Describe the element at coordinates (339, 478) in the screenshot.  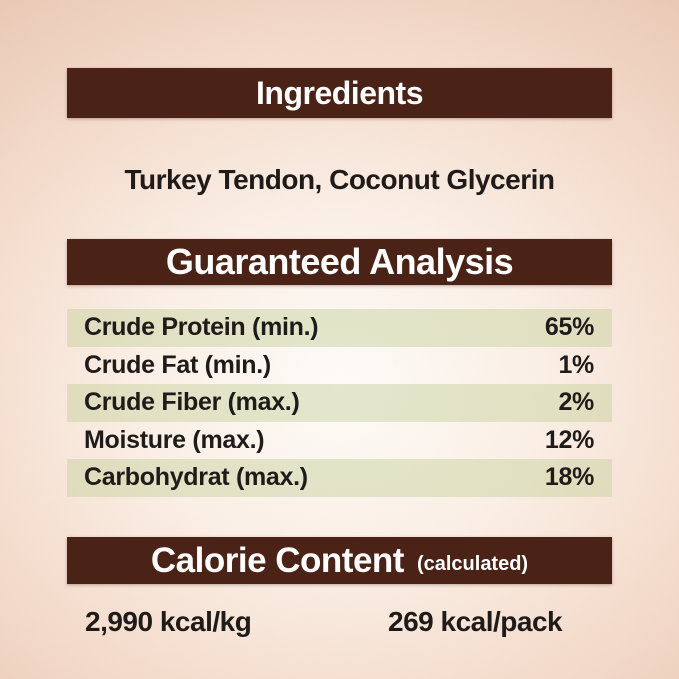
I see `table-row: Carbohydrat (max.) 18%` at that location.